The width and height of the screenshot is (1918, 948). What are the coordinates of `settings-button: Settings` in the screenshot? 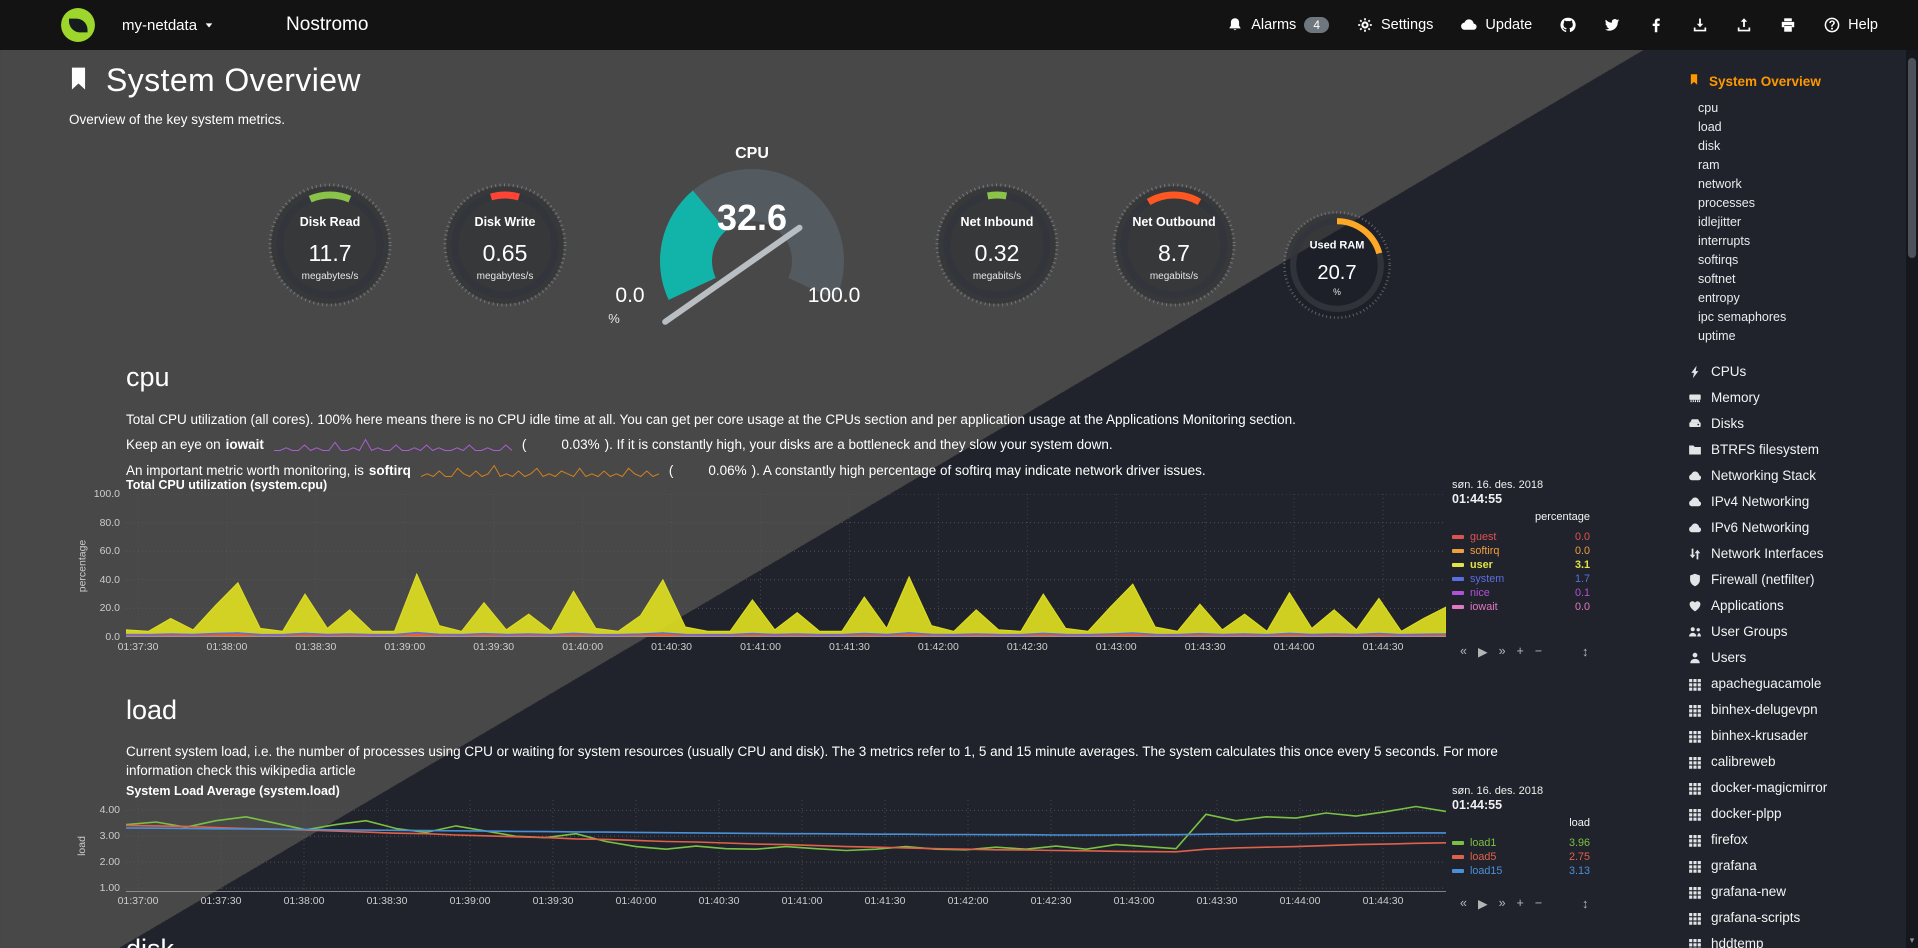 It's located at (1395, 25).